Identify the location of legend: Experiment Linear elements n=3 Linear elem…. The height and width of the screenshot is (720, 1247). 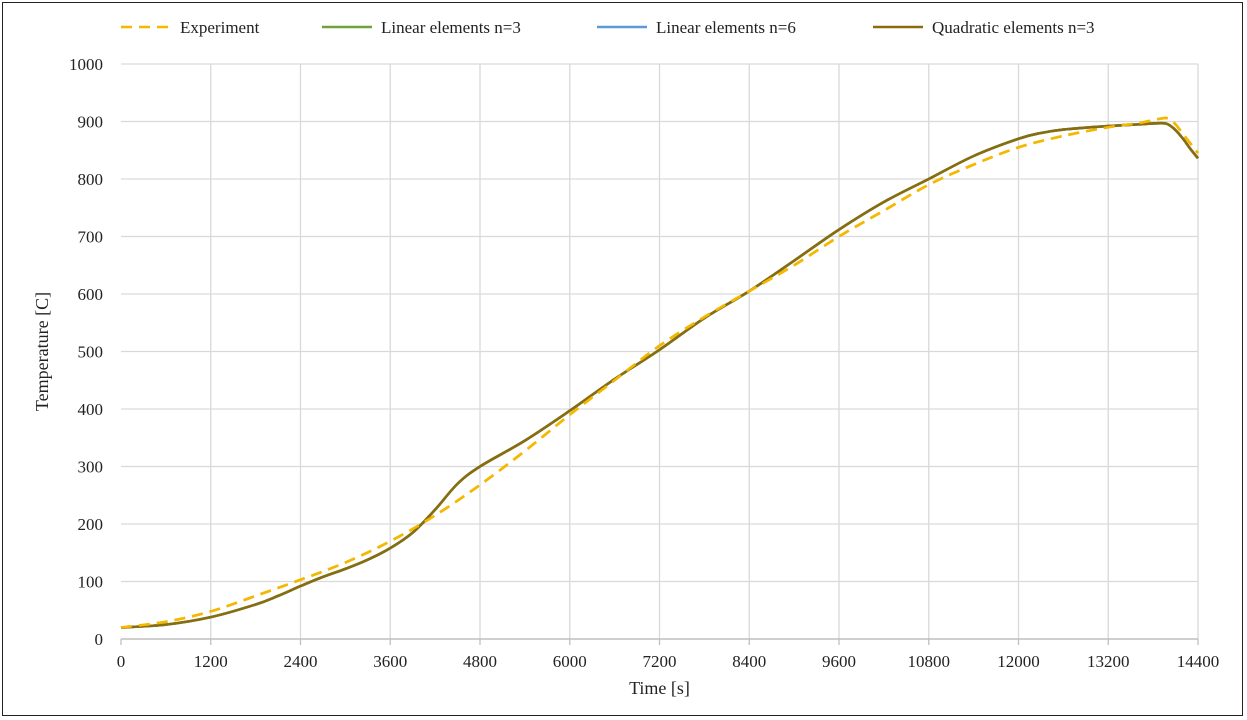
(608, 27).